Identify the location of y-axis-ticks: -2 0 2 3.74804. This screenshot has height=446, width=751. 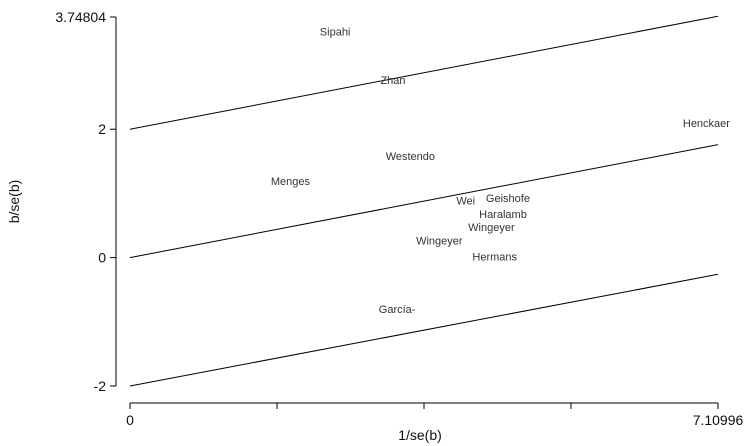
(85, 201).